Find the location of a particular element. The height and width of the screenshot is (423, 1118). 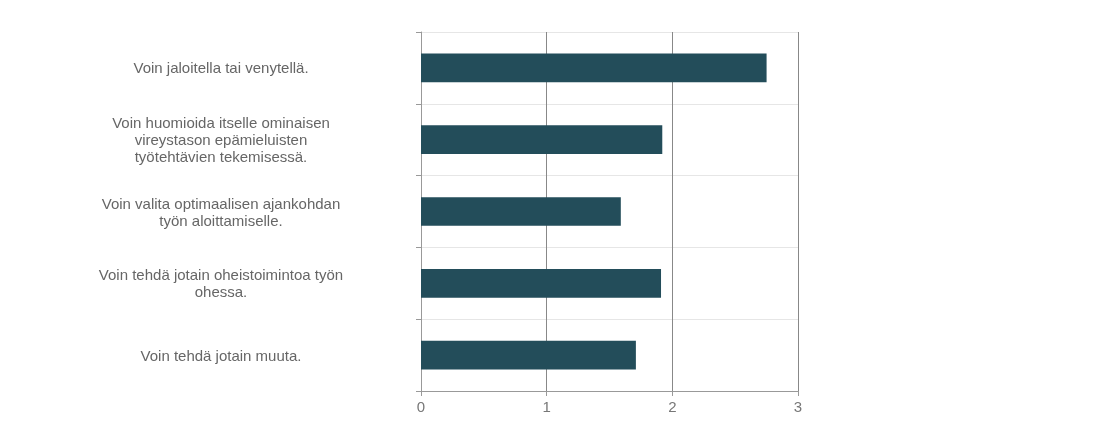

y-tick-label: Voin valita optimaalisen ajankohdan työn aloittamiselle. is located at coordinates (221, 211).